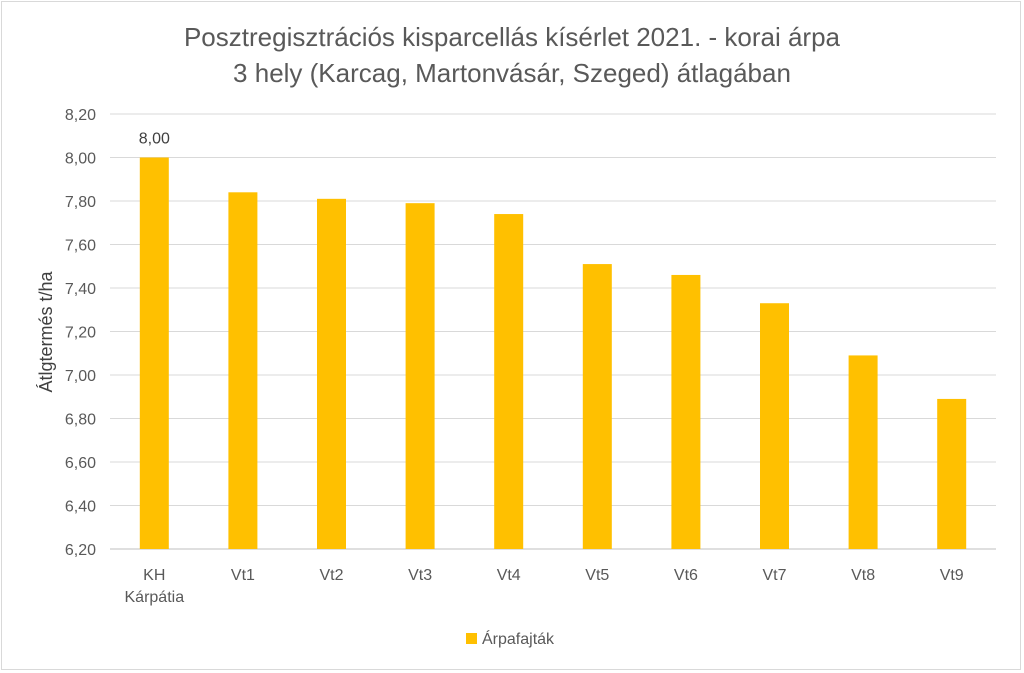  I want to click on data-label: 8,00, so click(154, 139).